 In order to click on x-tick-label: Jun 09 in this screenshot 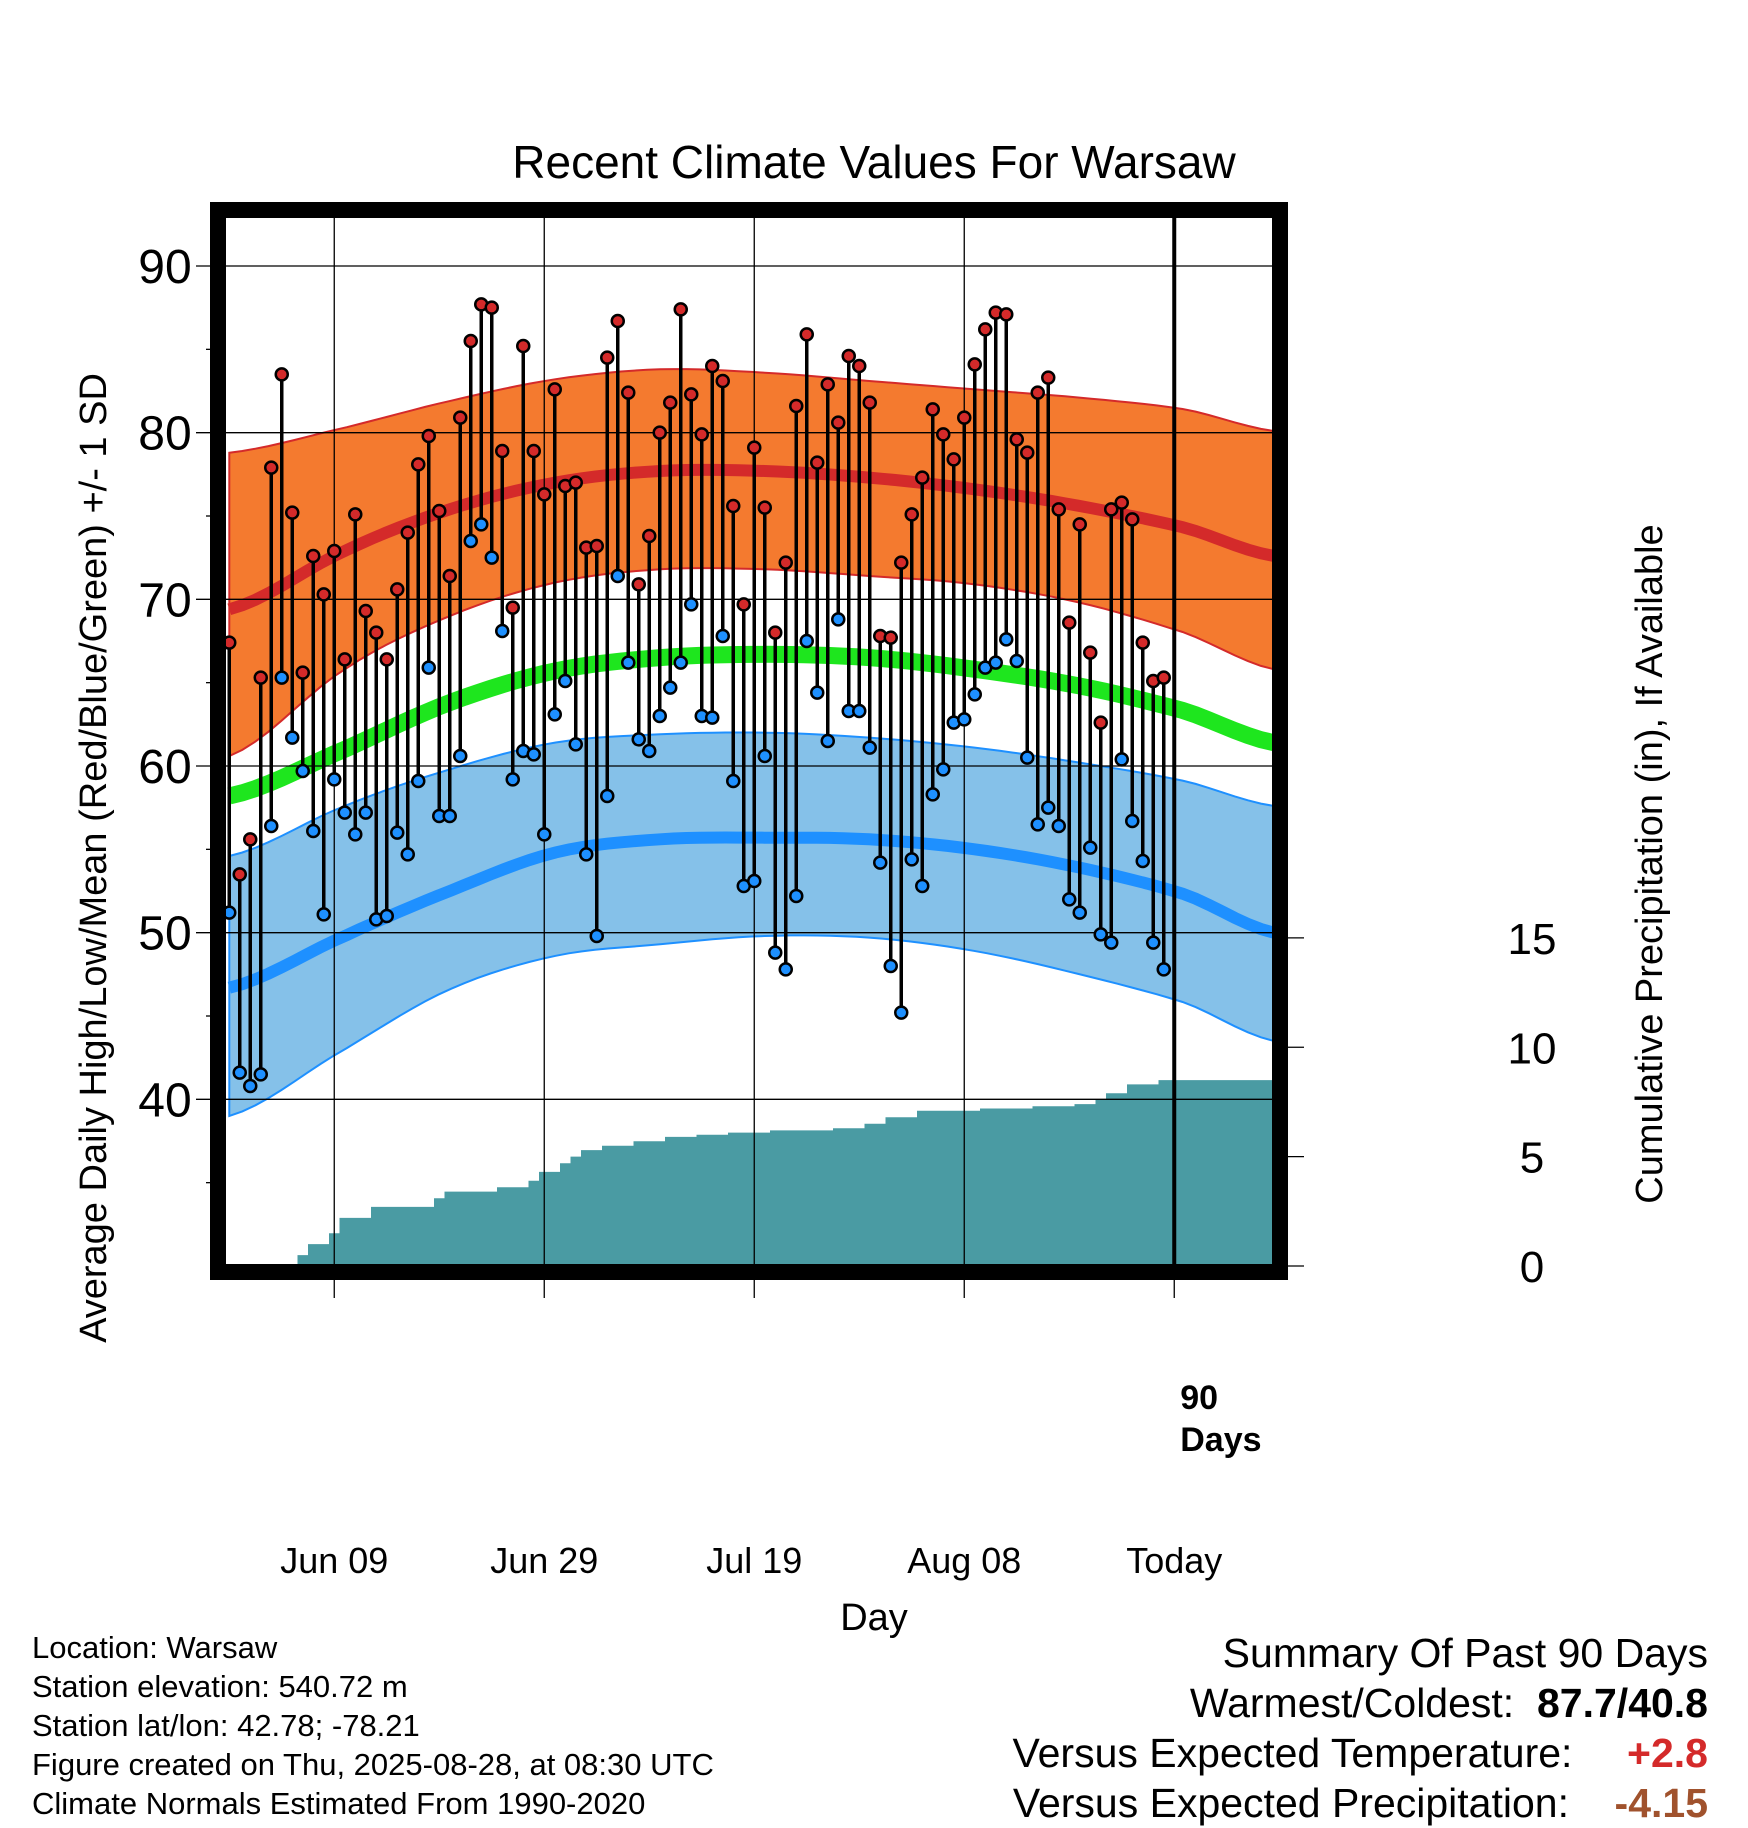, I will do `click(334, 1560)`.